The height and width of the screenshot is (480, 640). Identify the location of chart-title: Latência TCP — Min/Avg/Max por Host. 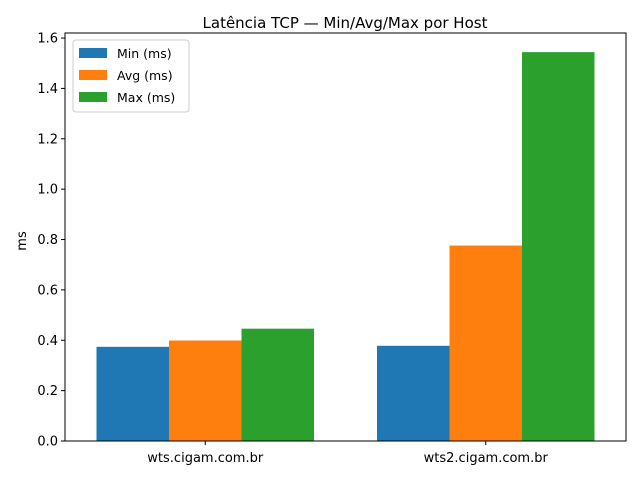
(345, 23).